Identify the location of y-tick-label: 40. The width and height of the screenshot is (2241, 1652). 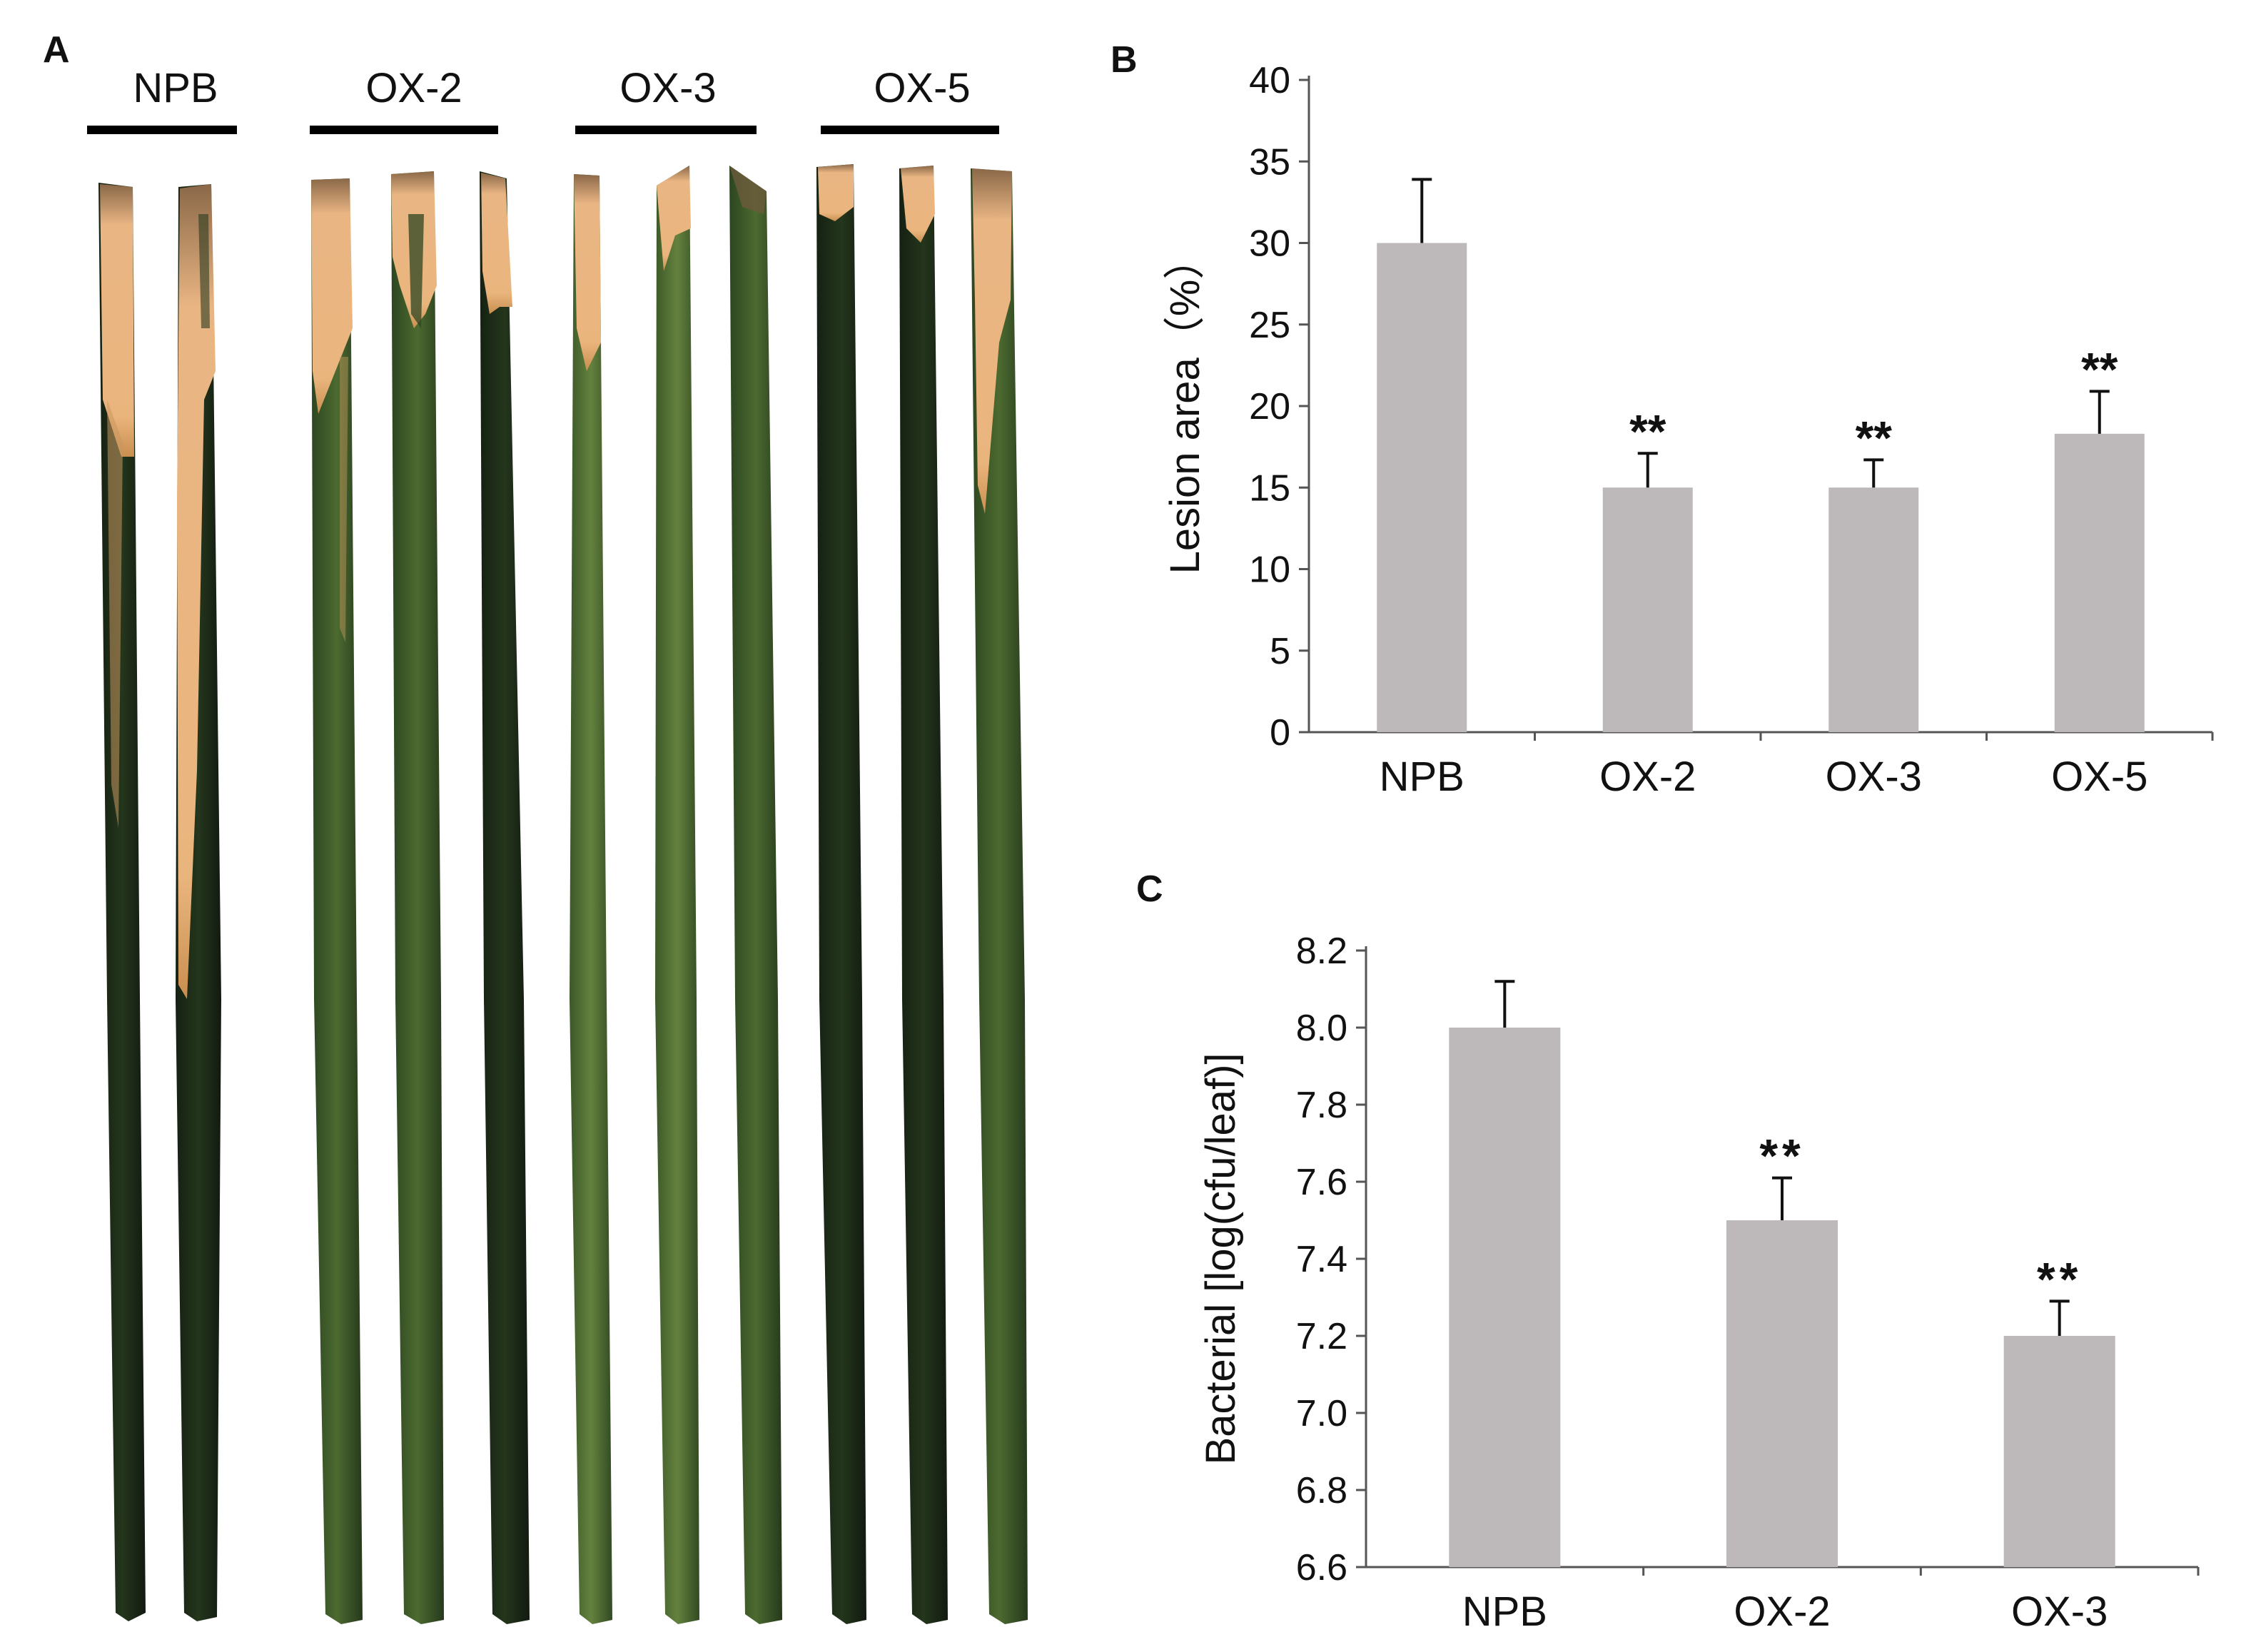
(1270, 80).